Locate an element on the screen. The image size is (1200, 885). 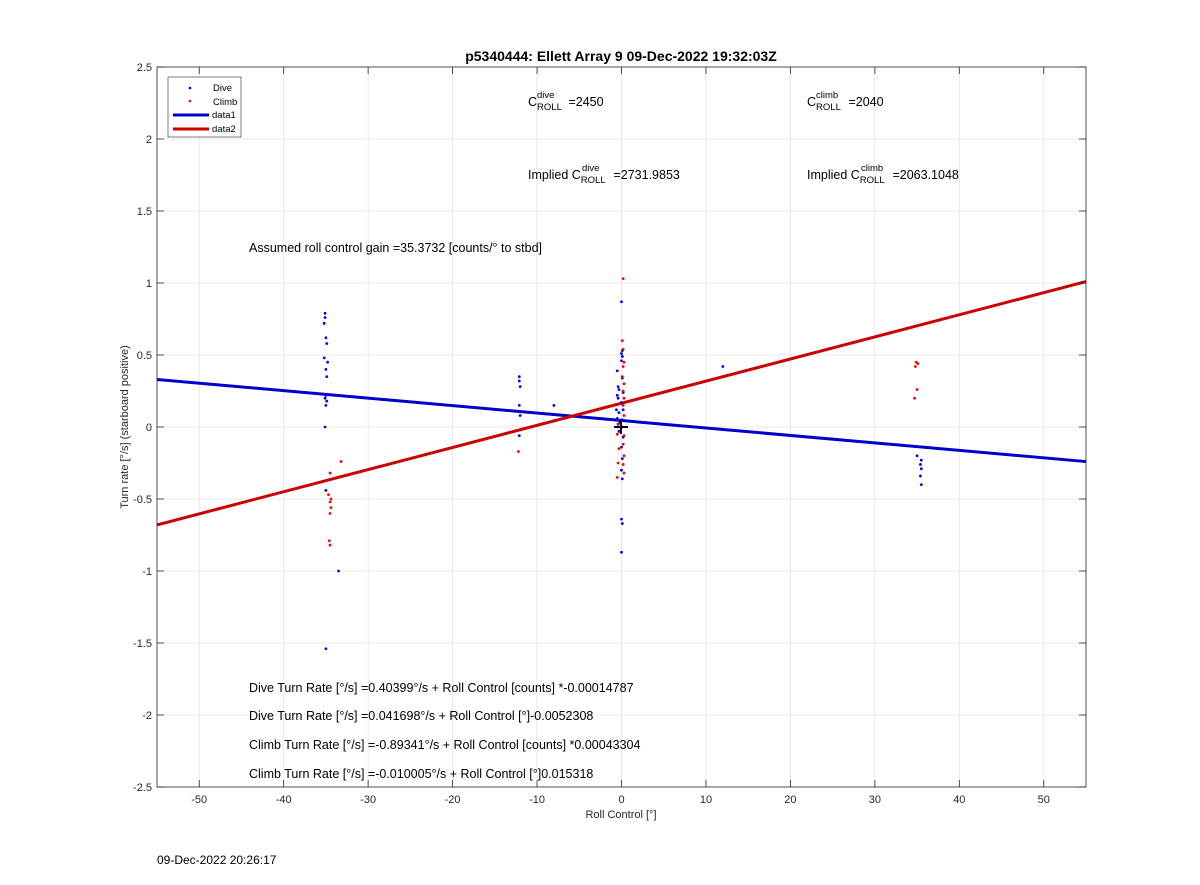
c-roll-climb-sup: climb is located at coordinates (827, 95).